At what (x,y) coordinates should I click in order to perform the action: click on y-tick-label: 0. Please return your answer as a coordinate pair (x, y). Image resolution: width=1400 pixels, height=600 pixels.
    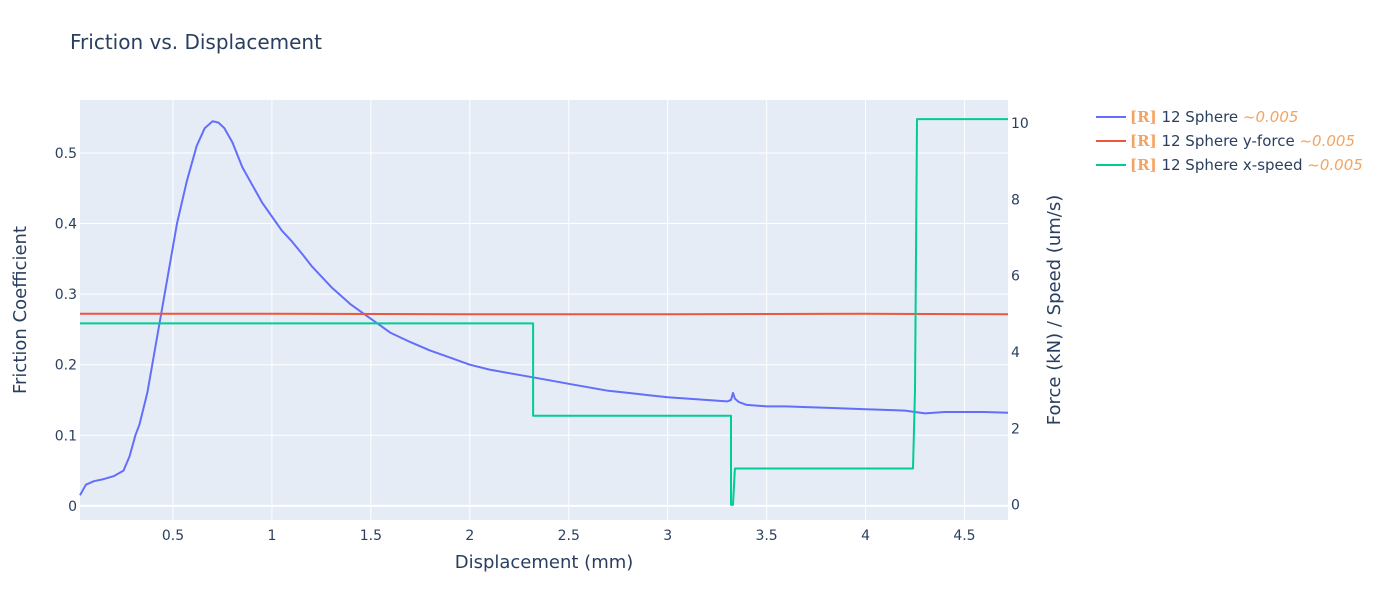
    Looking at the image, I should click on (72, 507).